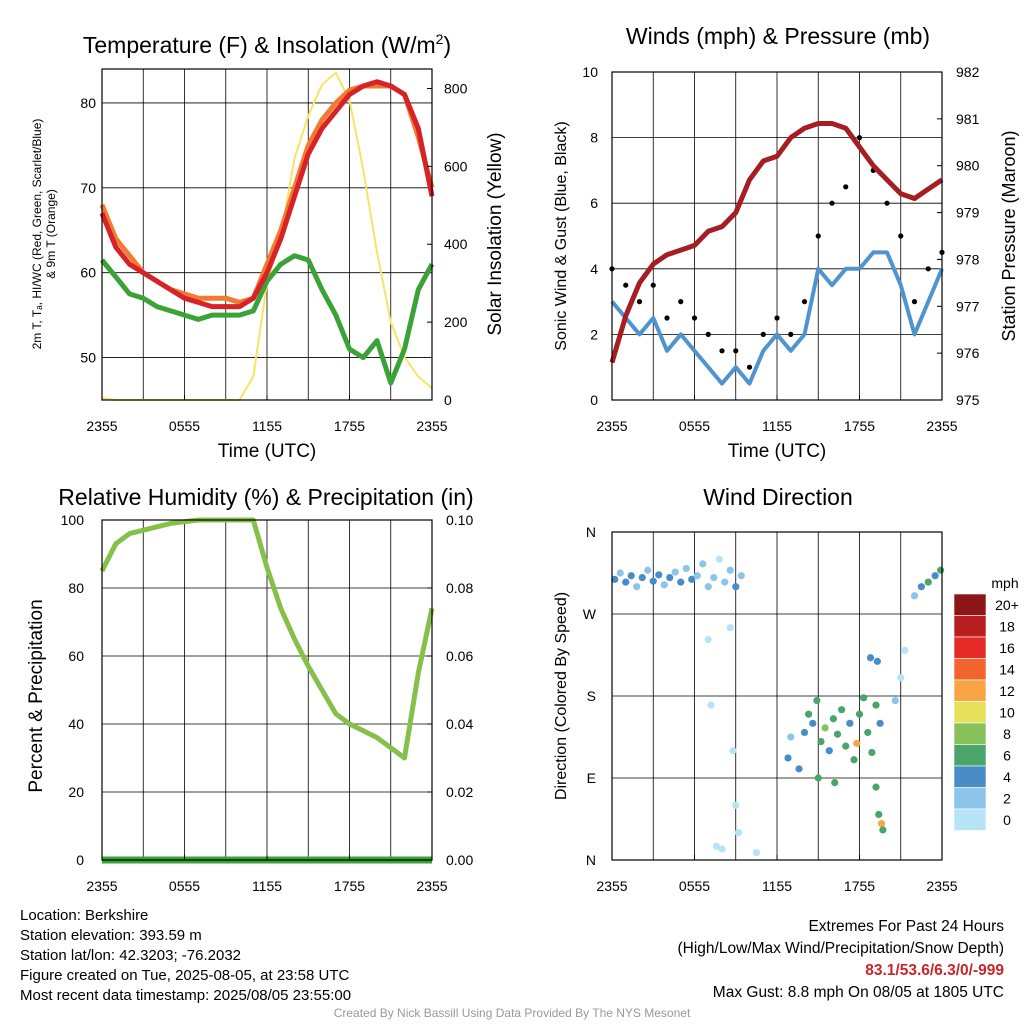 The image size is (1024, 1024). I want to click on y2-tick-label: 0.08, so click(459, 588).